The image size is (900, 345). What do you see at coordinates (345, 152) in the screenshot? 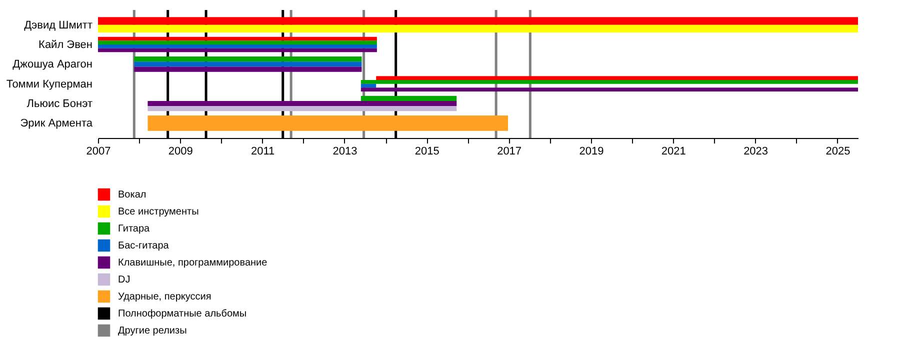
I see `x-tick-label: 2013` at bounding box center [345, 152].